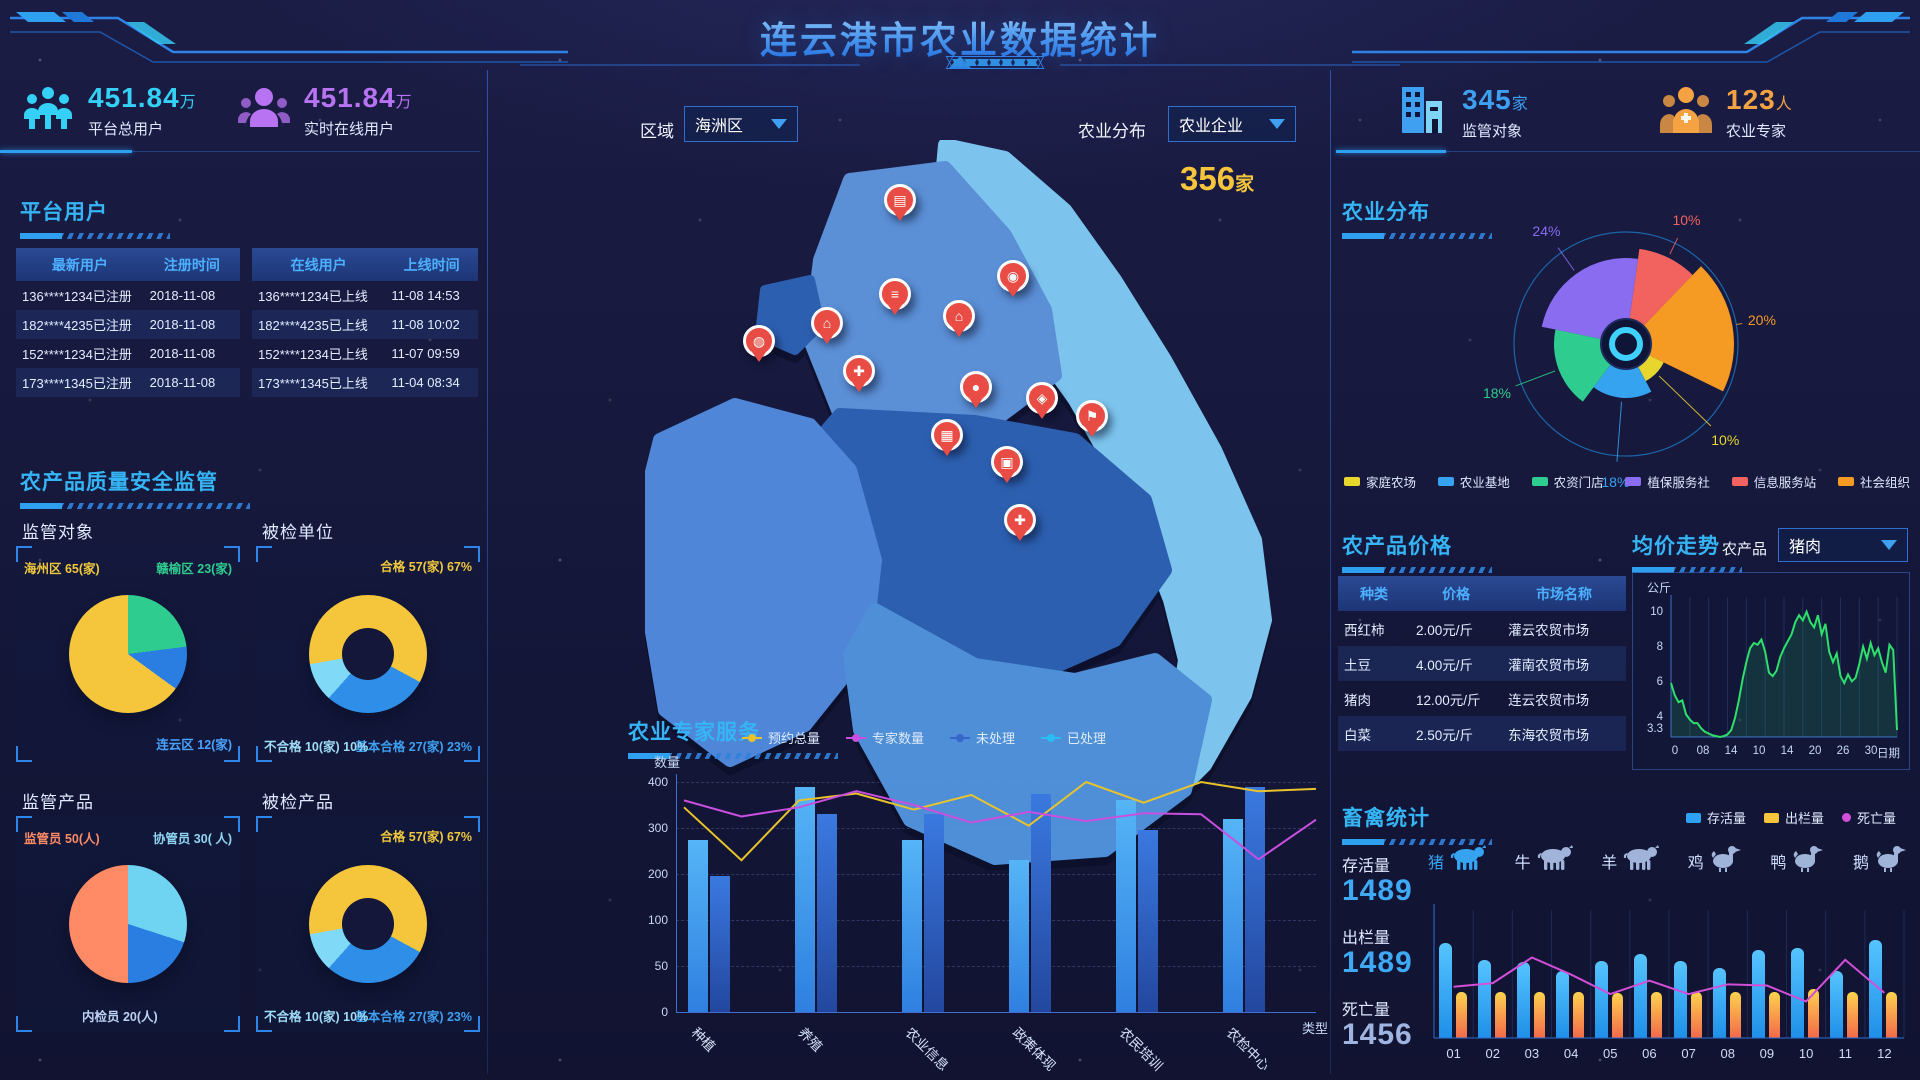  What do you see at coordinates (1495, 99) in the screenshot?
I see `stat-value: 345家` at bounding box center [1495, 99].